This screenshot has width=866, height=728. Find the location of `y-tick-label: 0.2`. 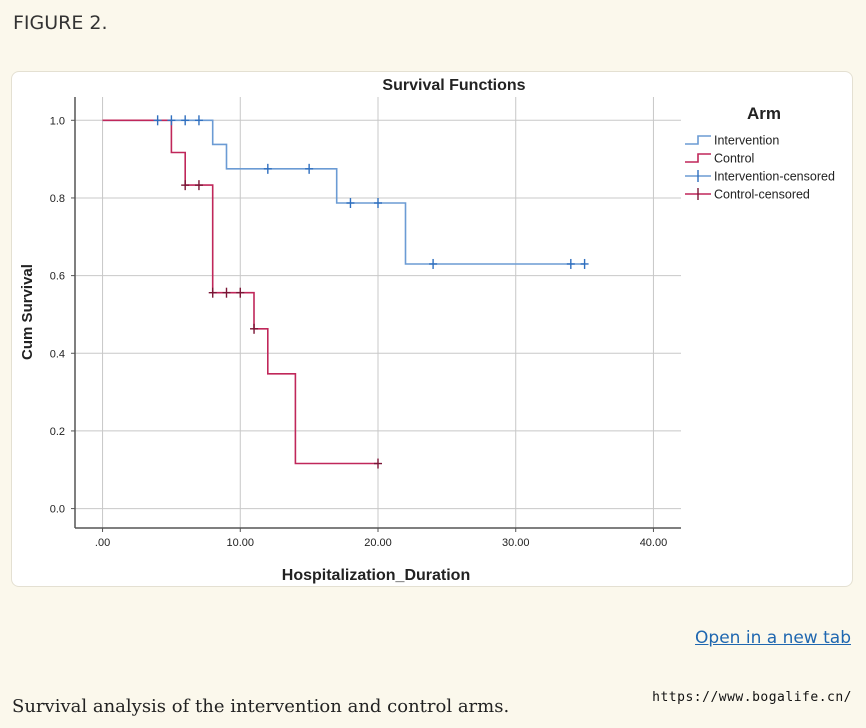

y-tick-label: 0.2 is located at coordinates (57, 432).